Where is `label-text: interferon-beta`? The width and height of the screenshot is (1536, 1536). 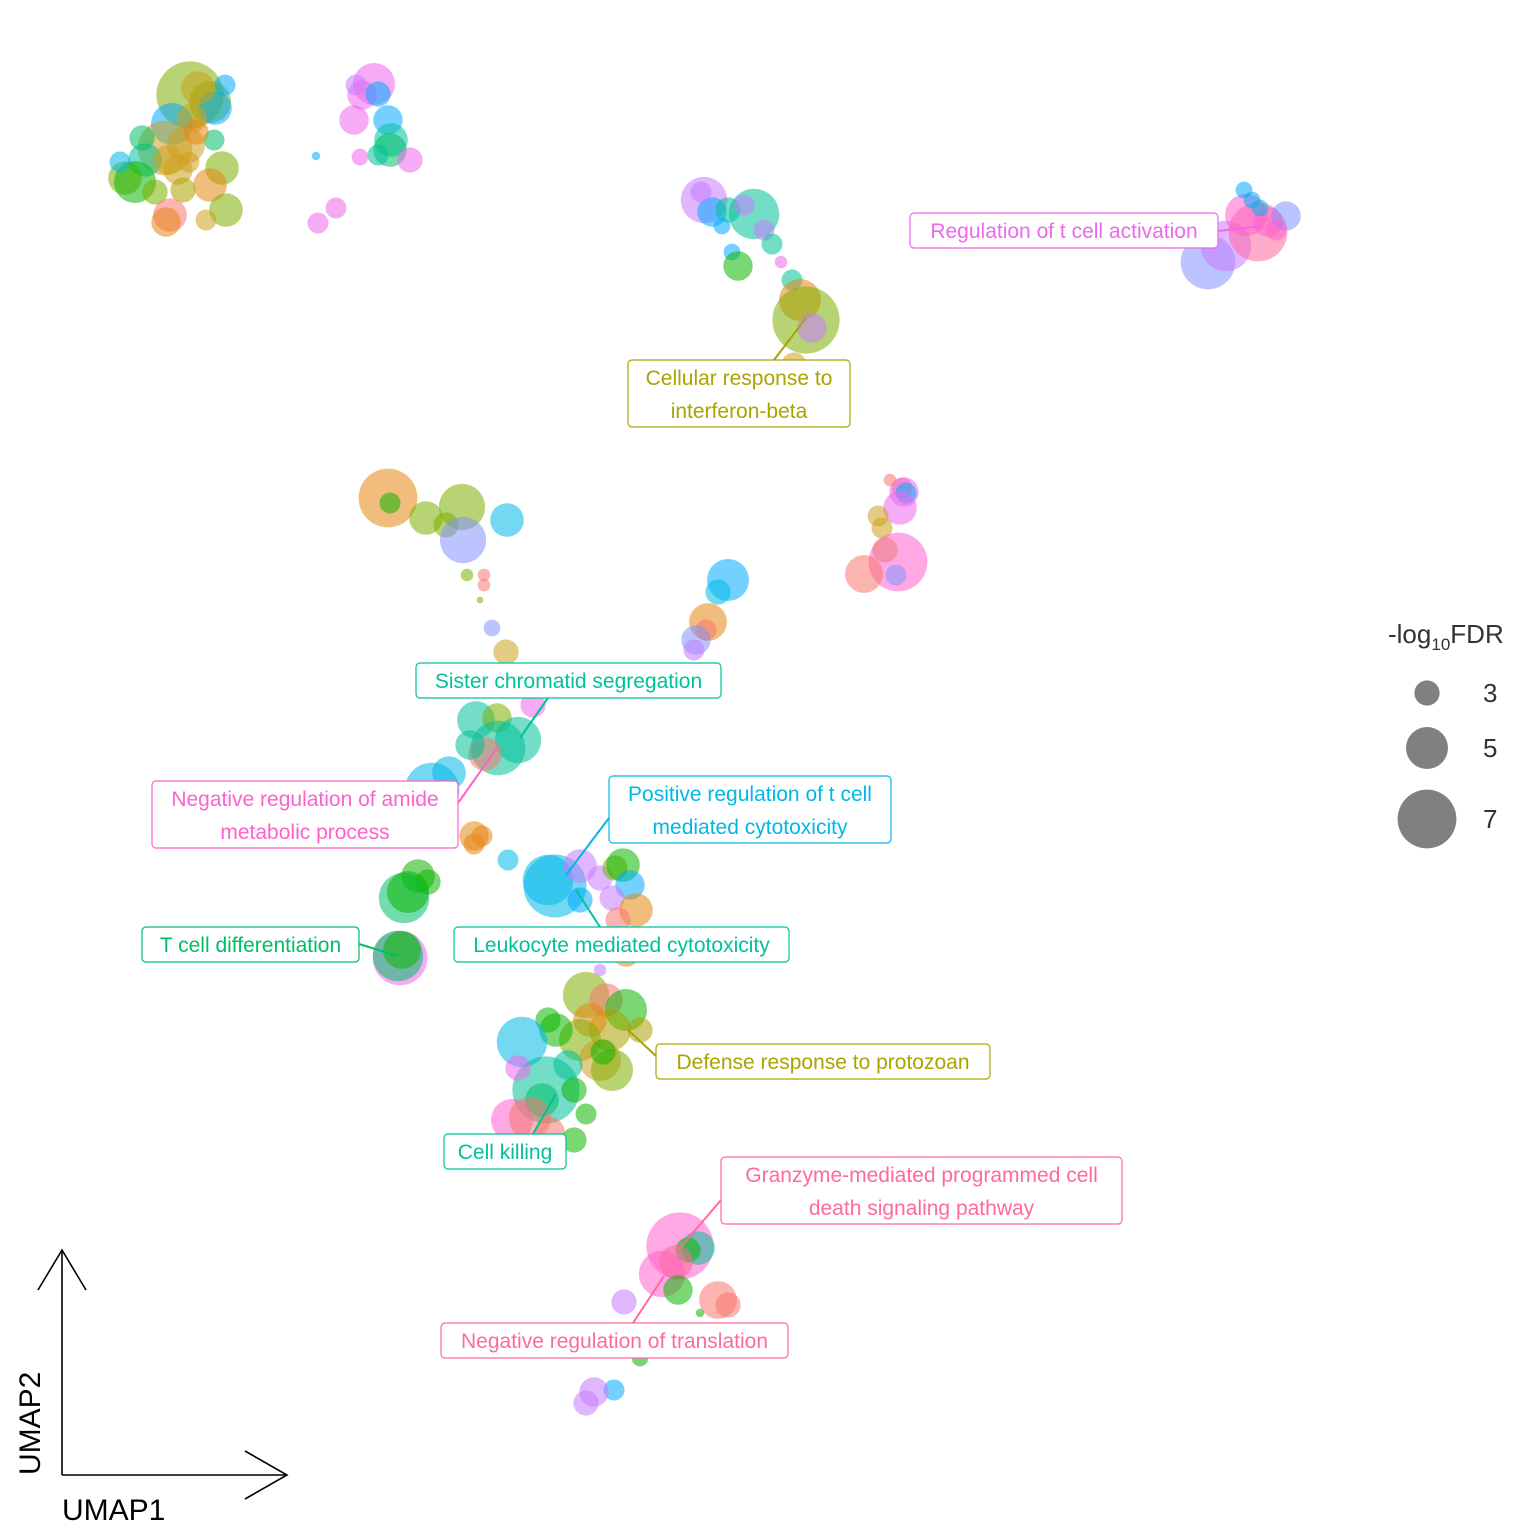
label-text: interferon-beta is located at coordinates (739, 411).